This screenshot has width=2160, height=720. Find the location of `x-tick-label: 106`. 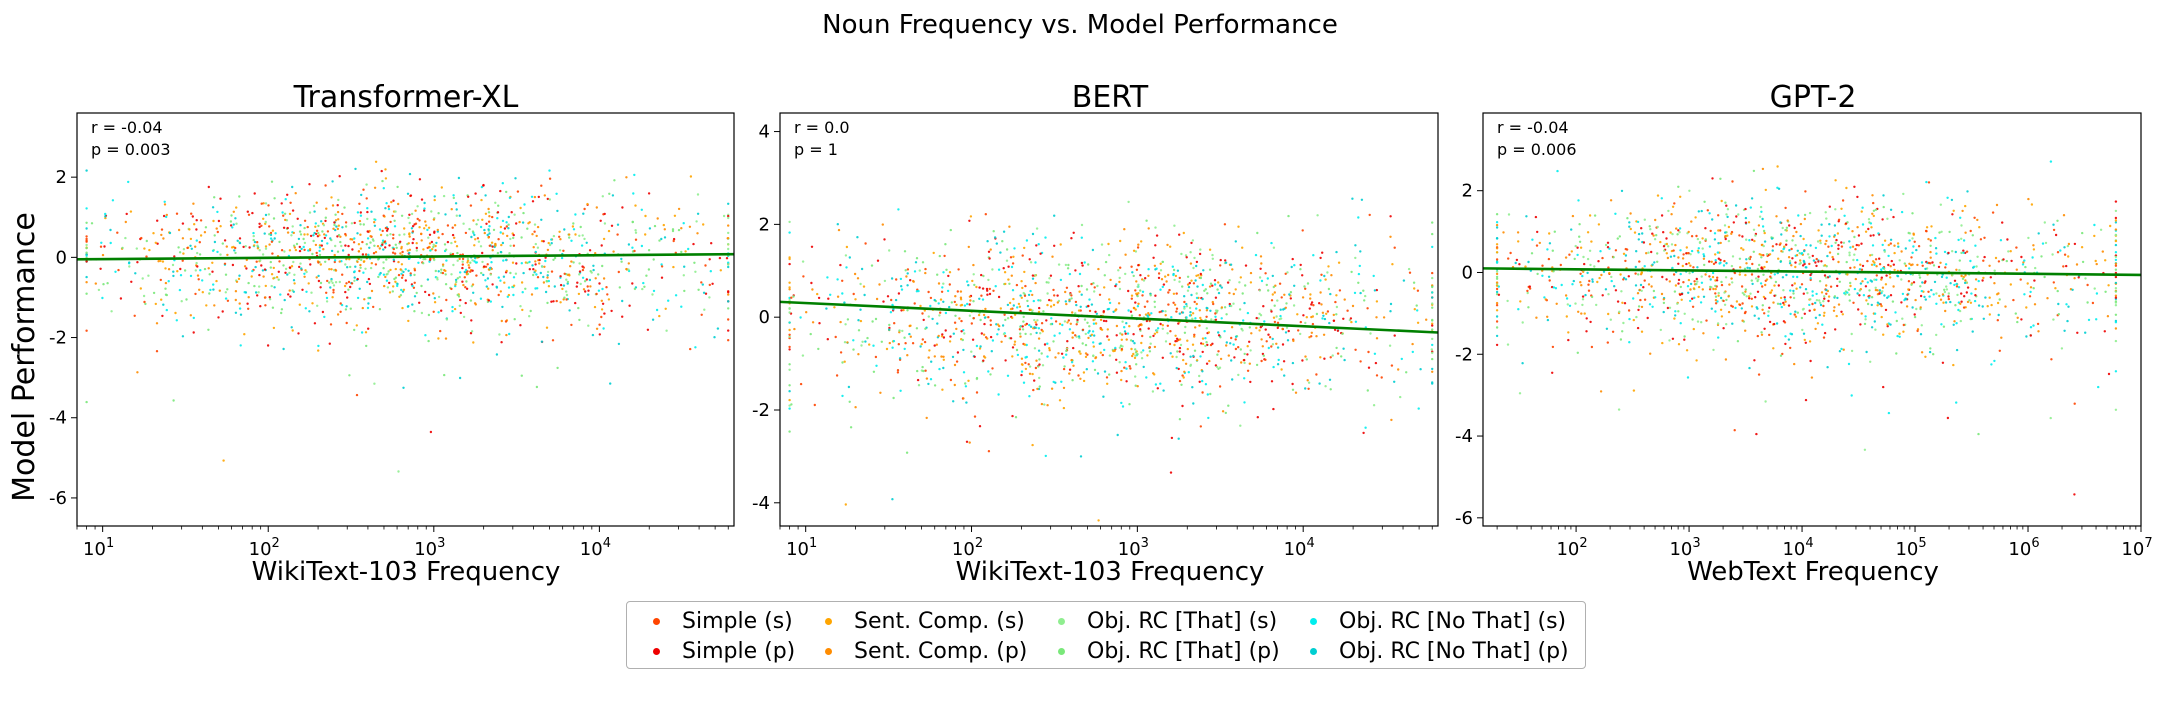

x-tick-label: 106 is located at coordinates (2023, 548).